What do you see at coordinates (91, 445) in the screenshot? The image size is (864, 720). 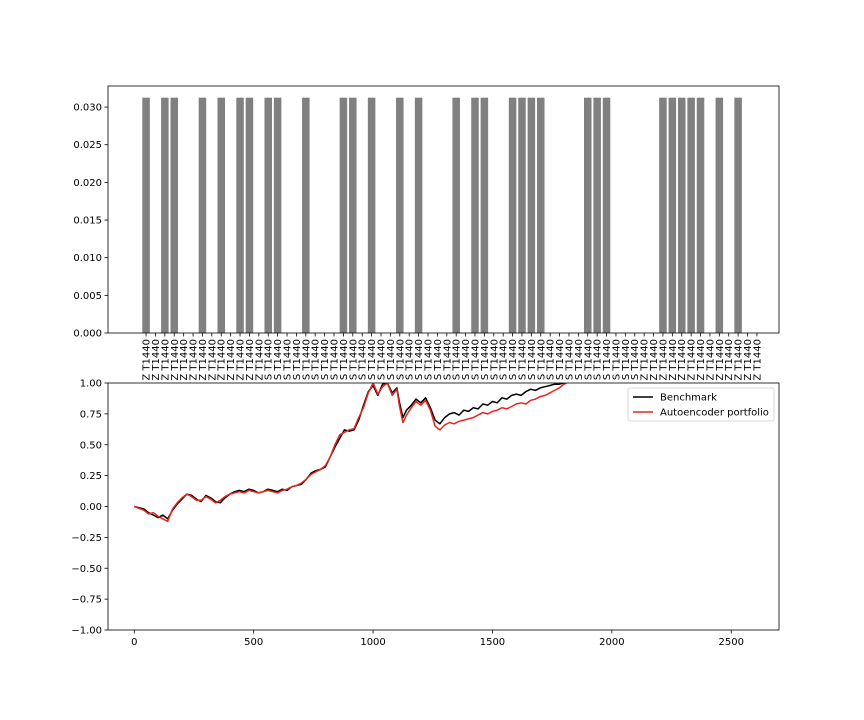 I see `y-tick-label: 0.50` at bounding box center [91, 445].